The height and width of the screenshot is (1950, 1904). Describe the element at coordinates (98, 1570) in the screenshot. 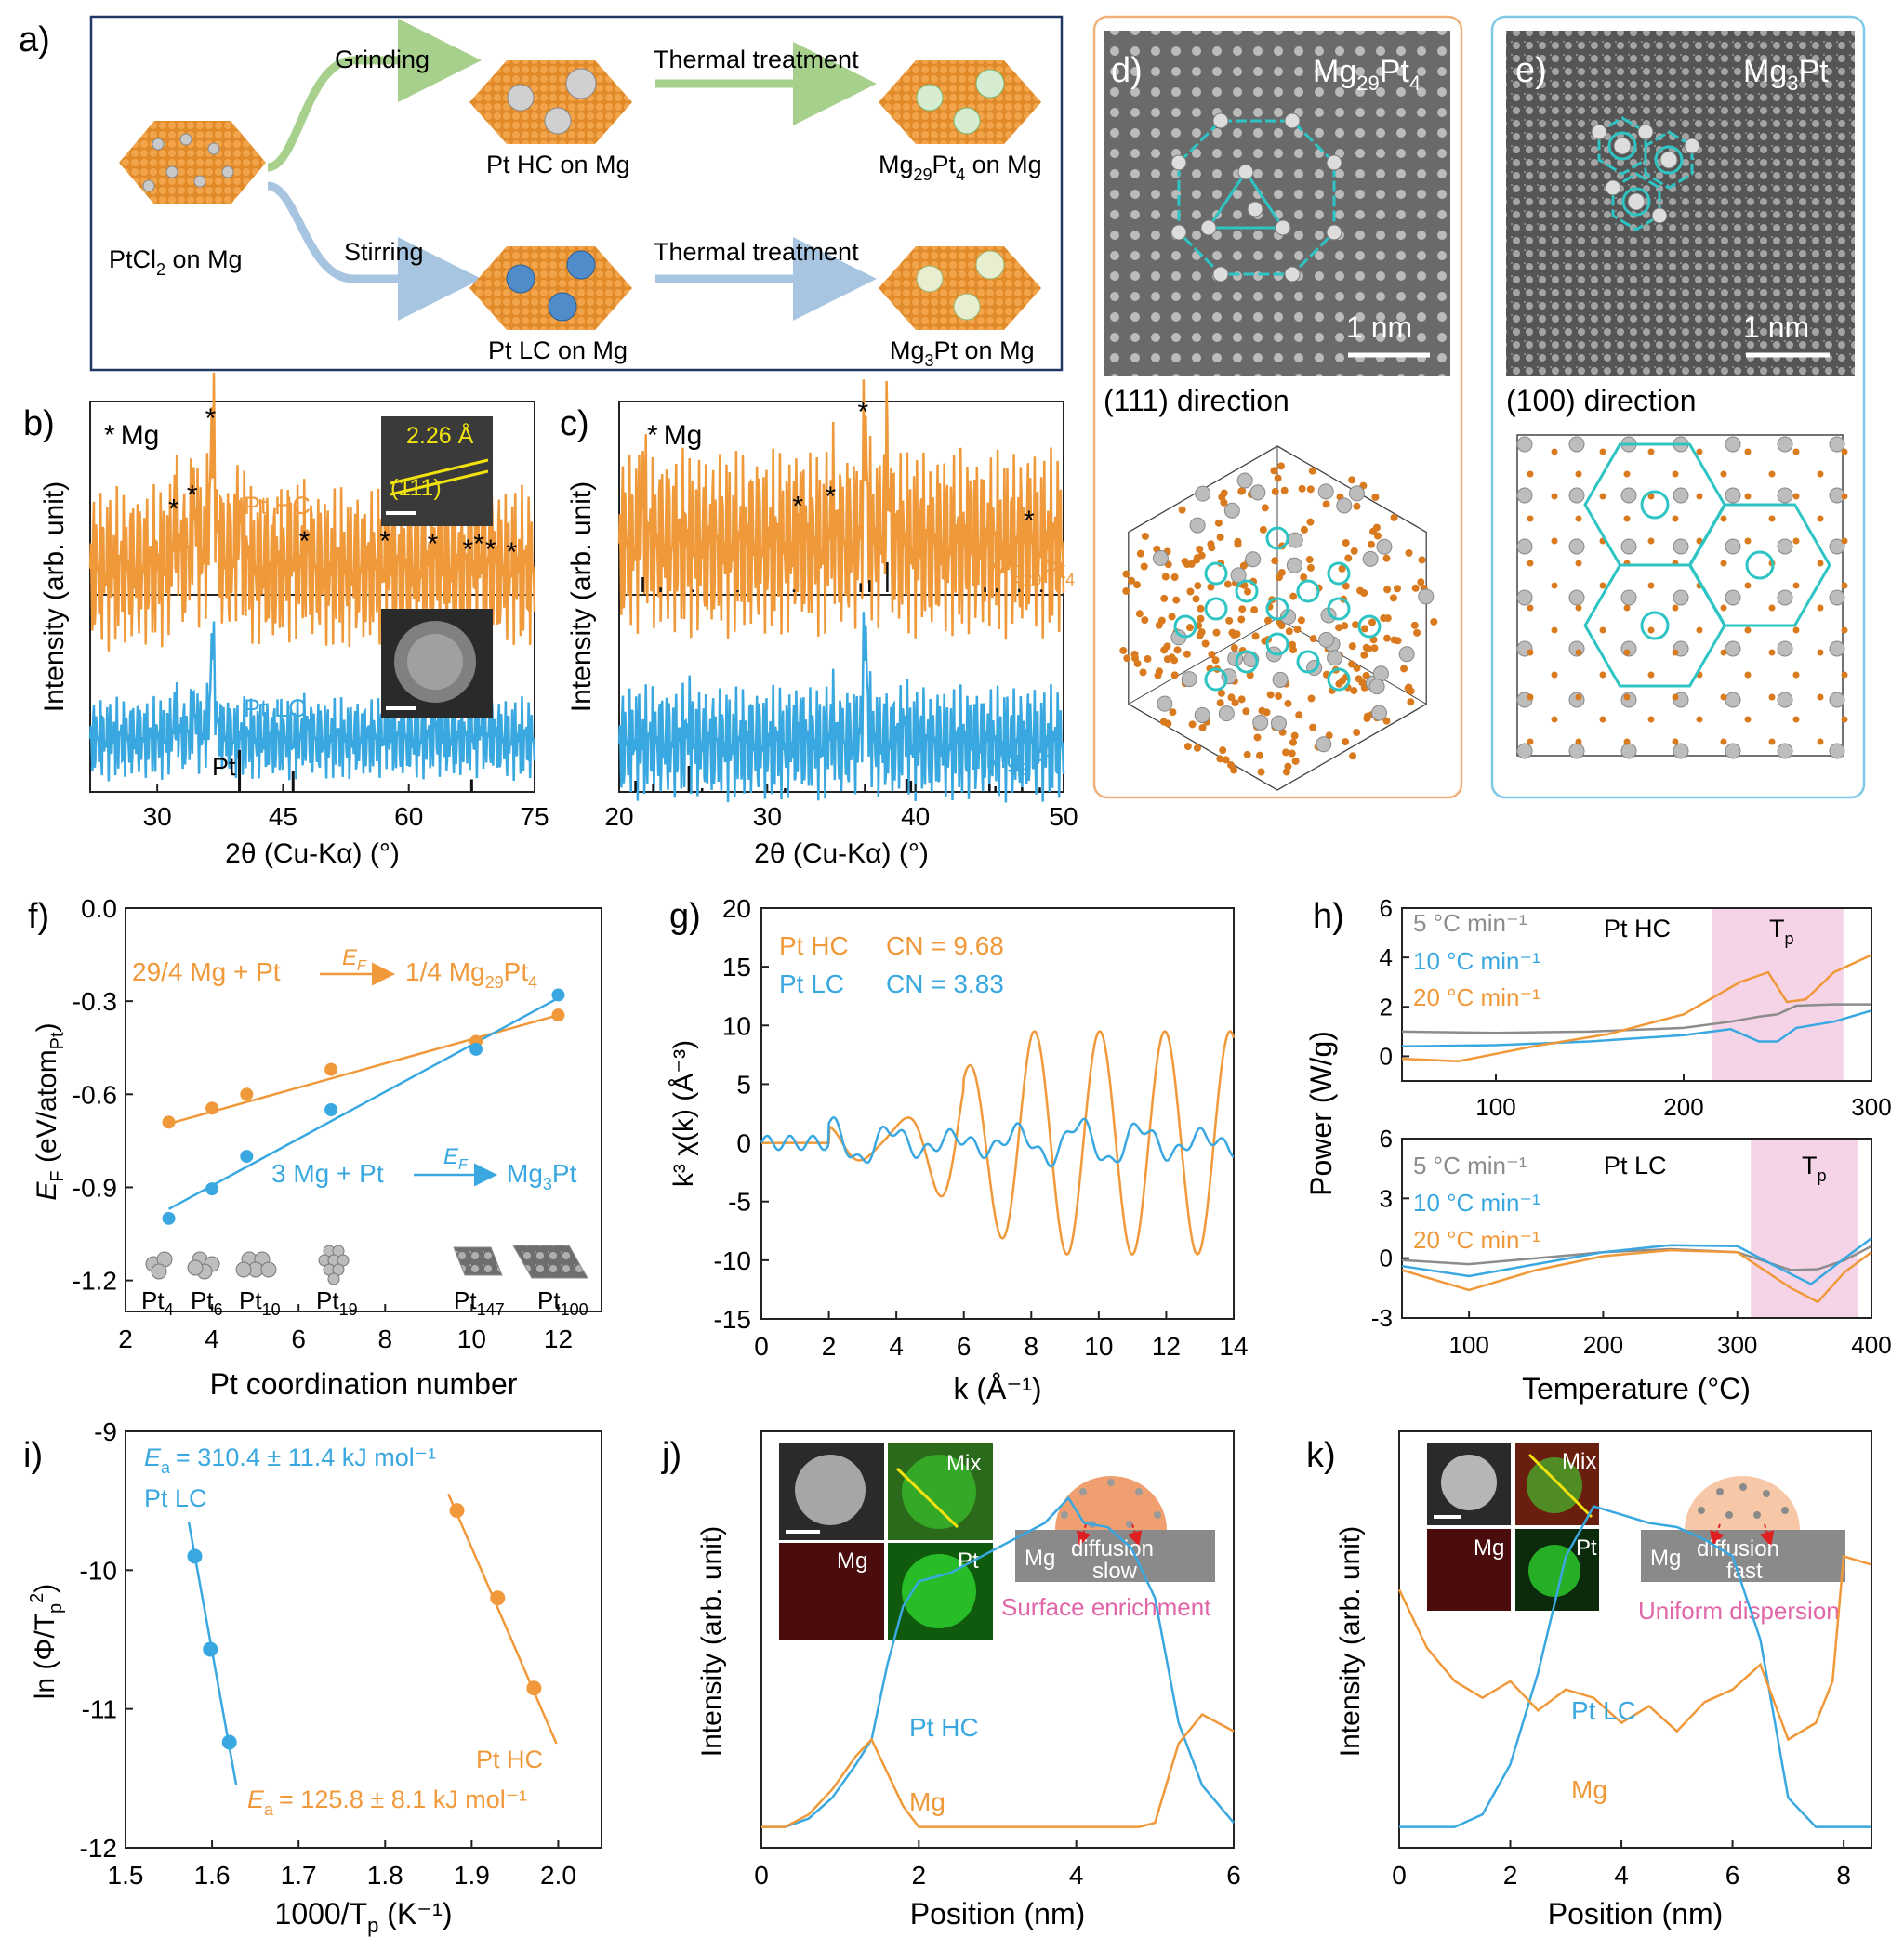

I see `y-tick: -10` at that location.